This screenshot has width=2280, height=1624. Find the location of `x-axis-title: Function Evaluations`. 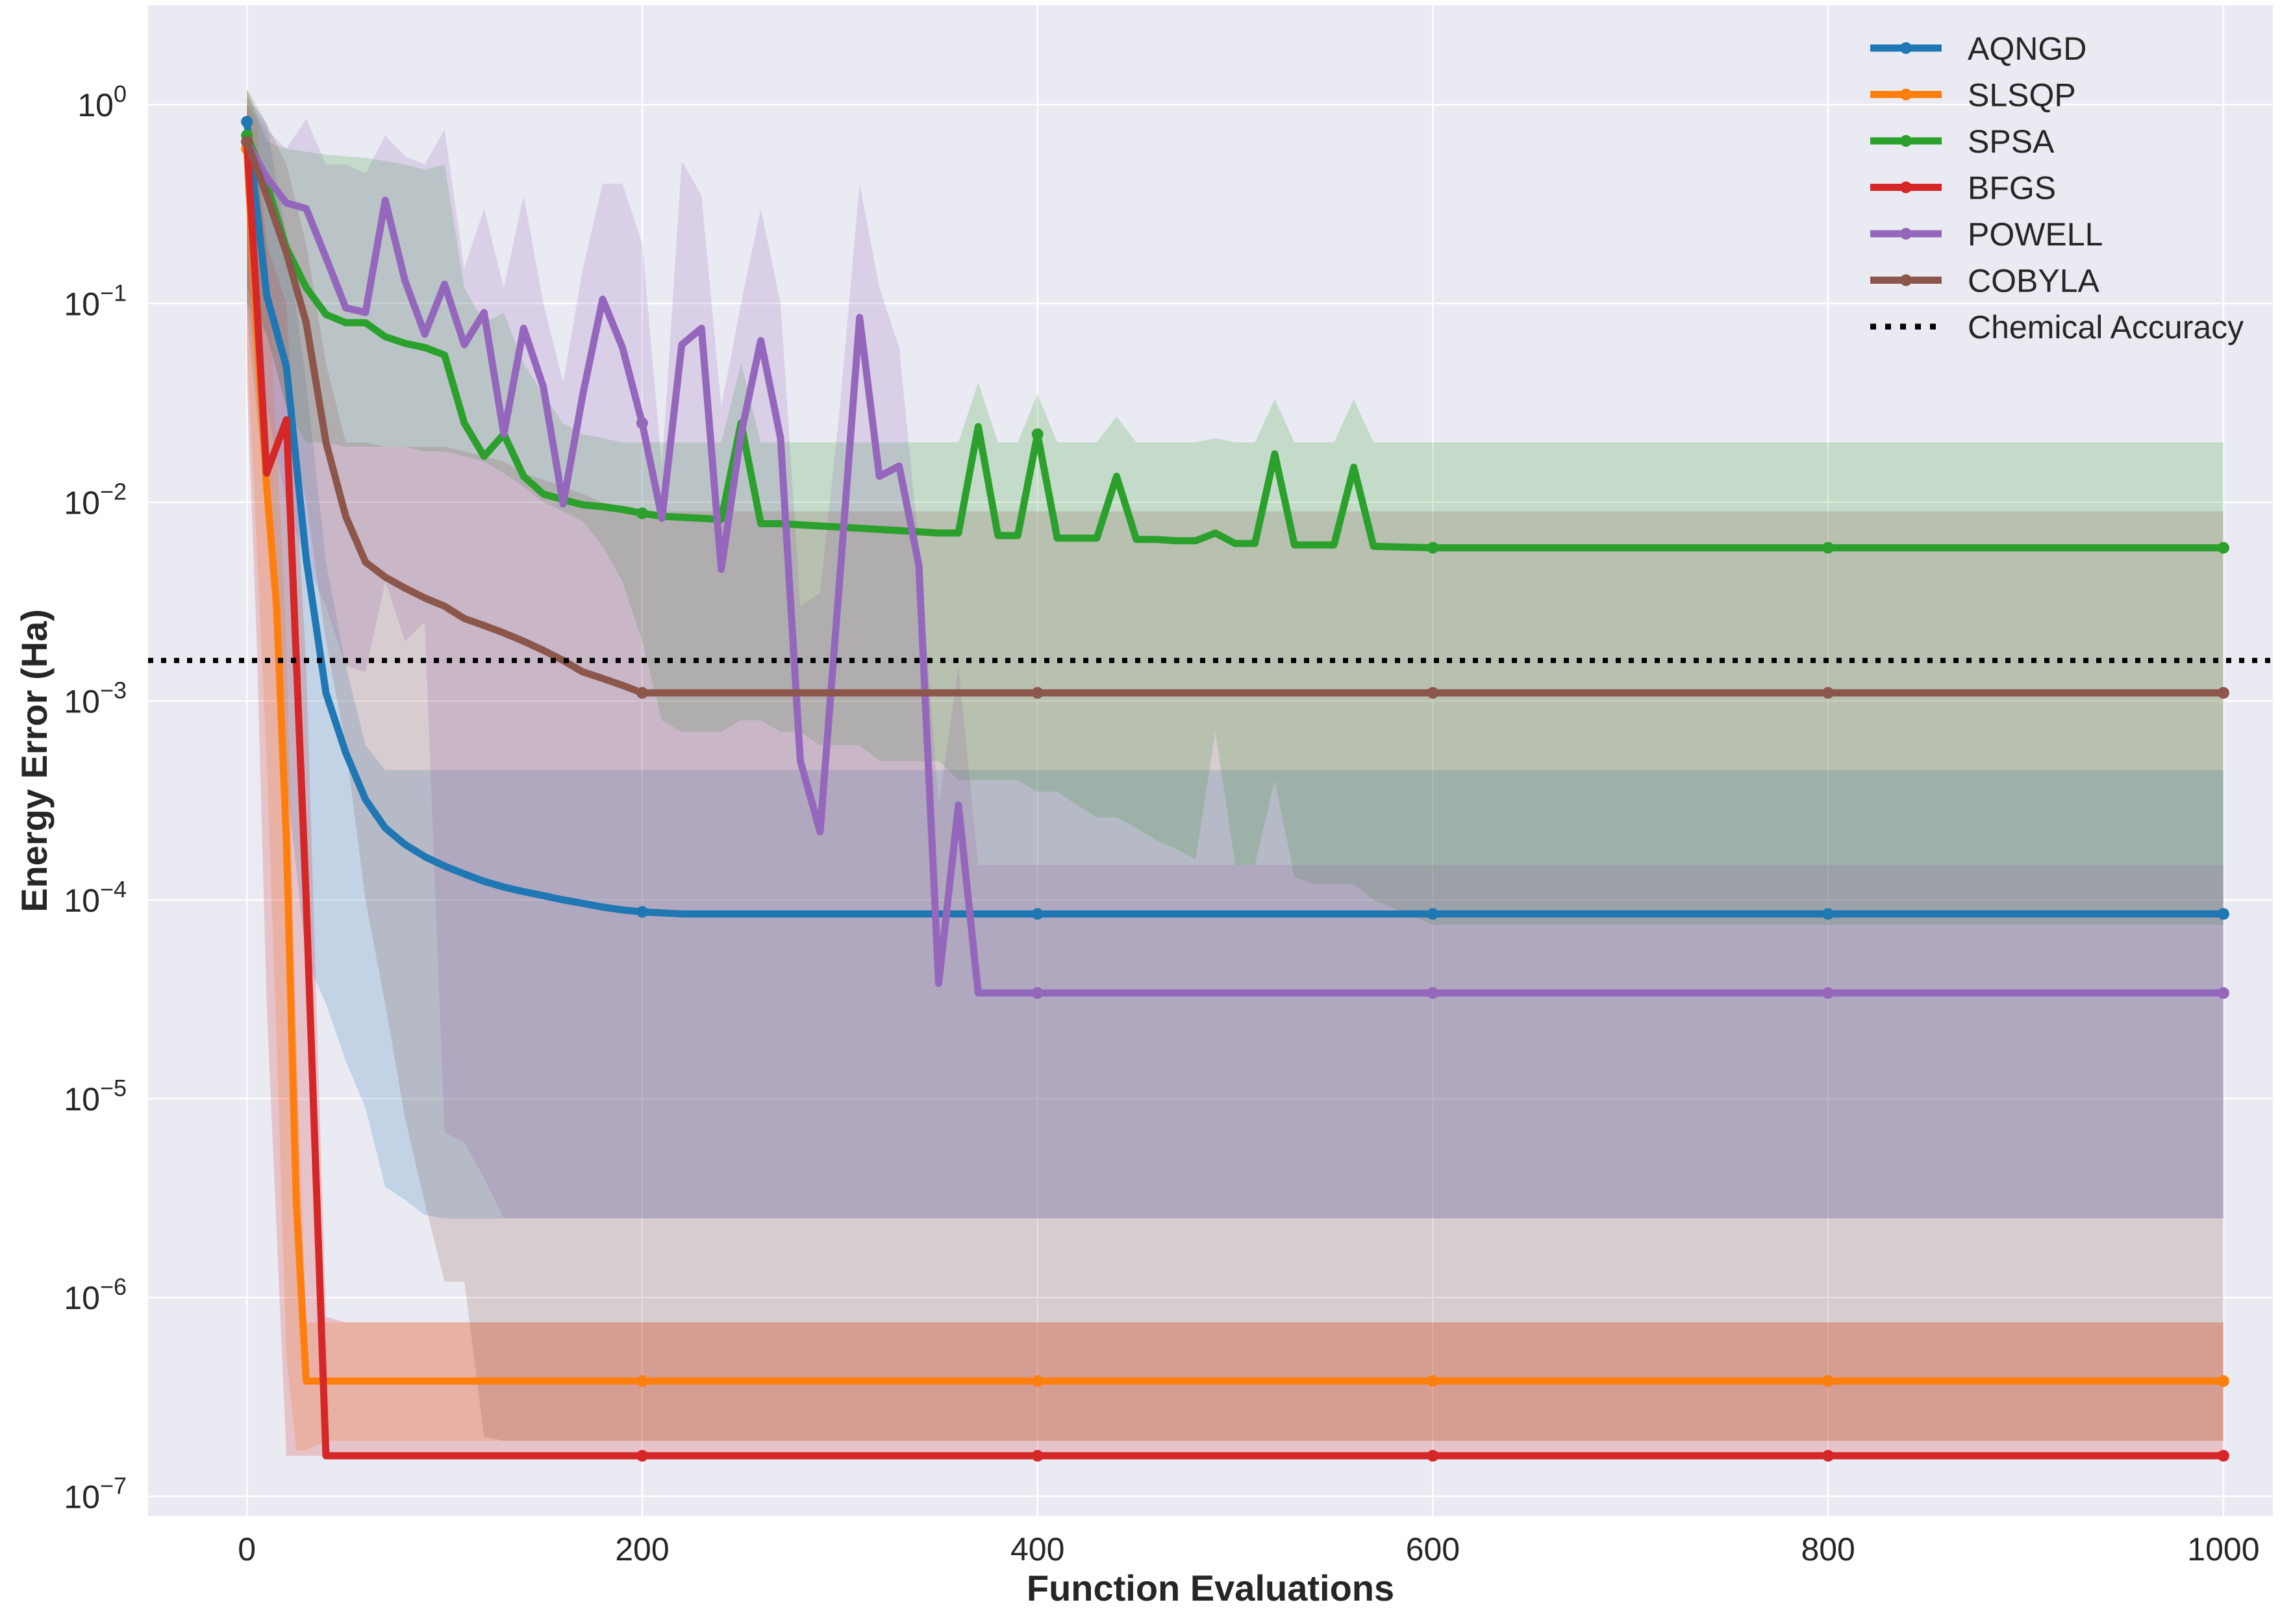

x-axis-title: Function Evaluations is located at coordinates (1210, 1588).